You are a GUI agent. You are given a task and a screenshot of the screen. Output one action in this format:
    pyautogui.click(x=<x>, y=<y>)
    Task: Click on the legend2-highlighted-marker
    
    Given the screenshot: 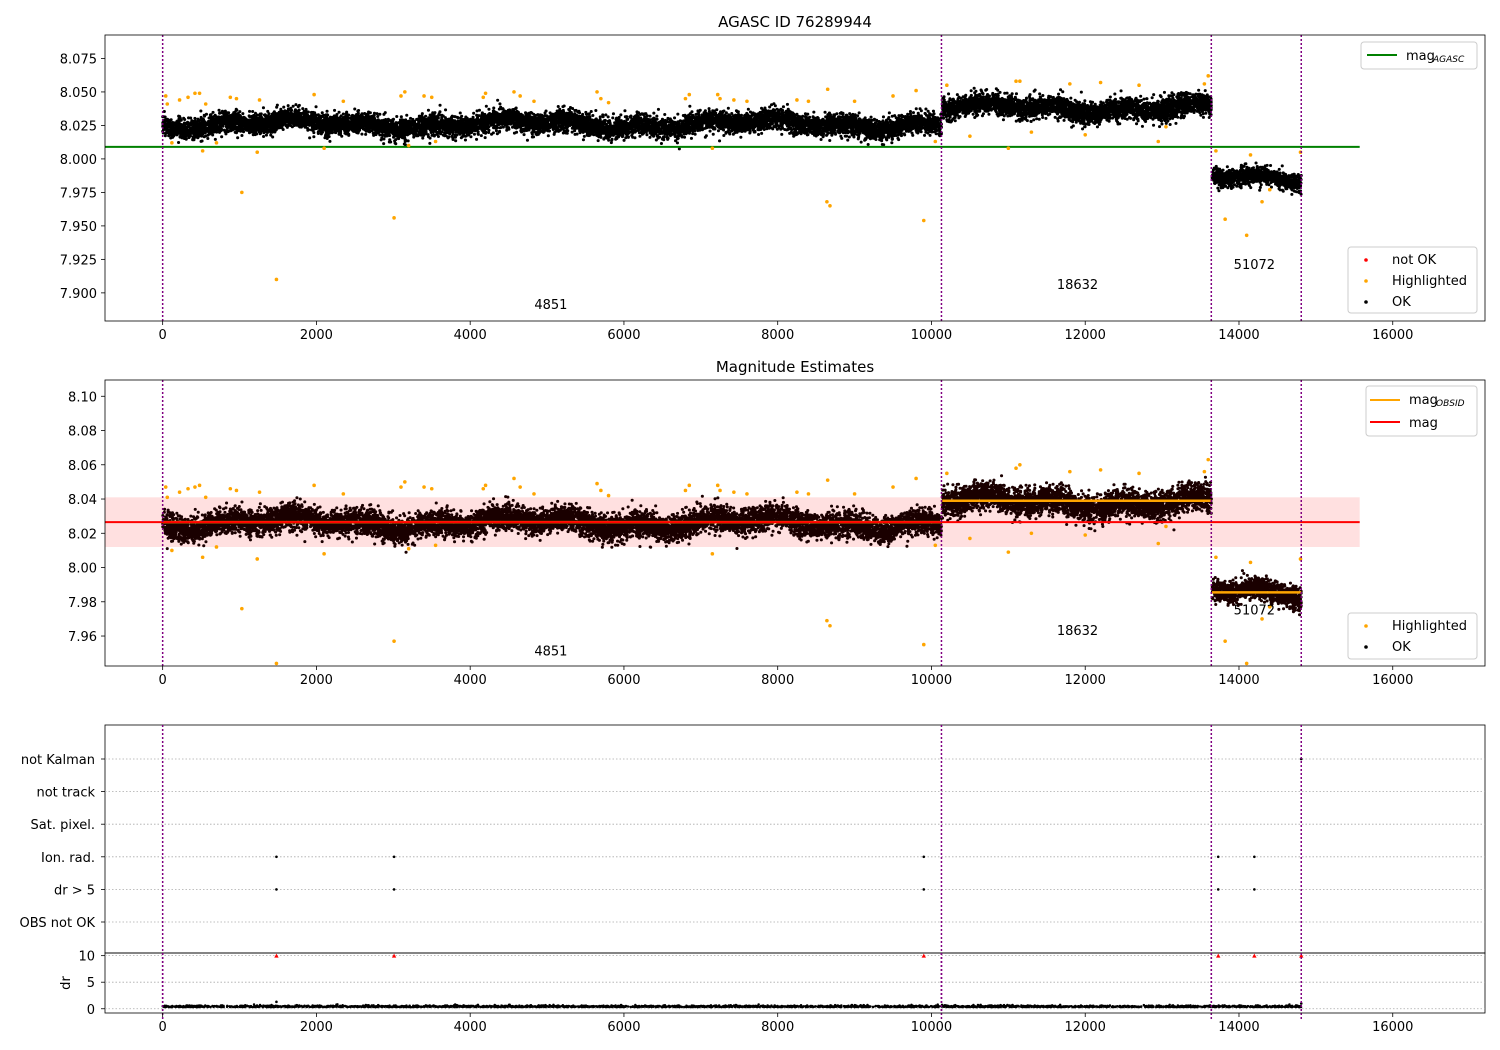 What is the action you would take?
    pyautogui.click(x=1366, y=626)
    